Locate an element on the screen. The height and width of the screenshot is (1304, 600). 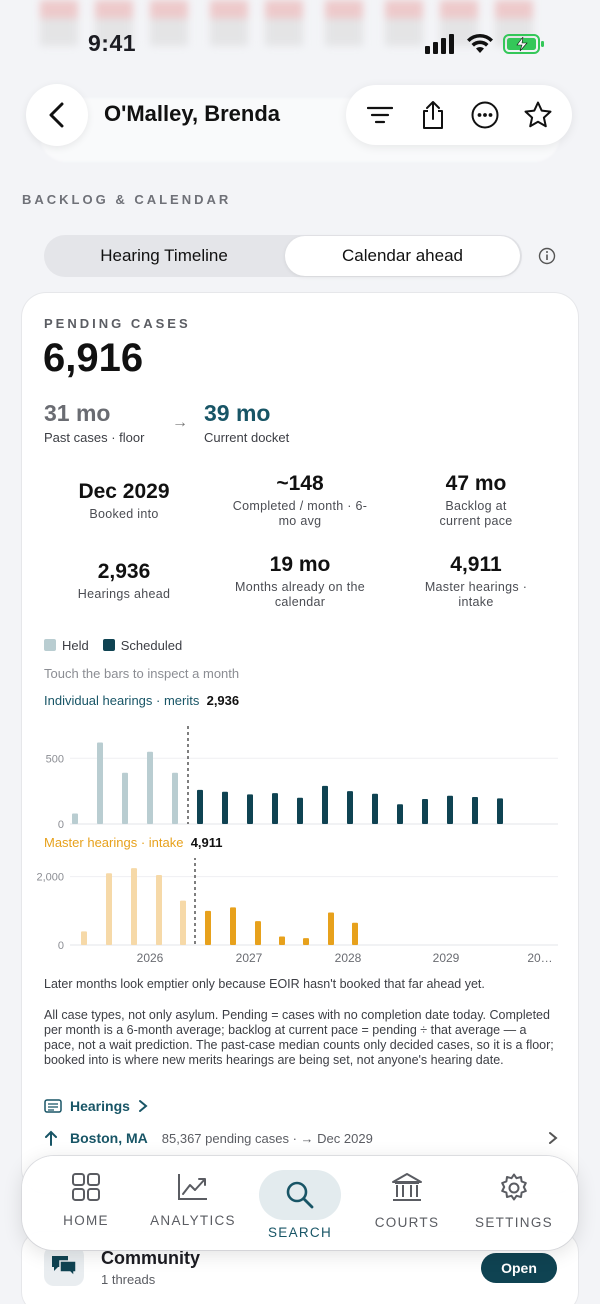
stat-value: Dec 2029 is located at coordinates (124, 491).